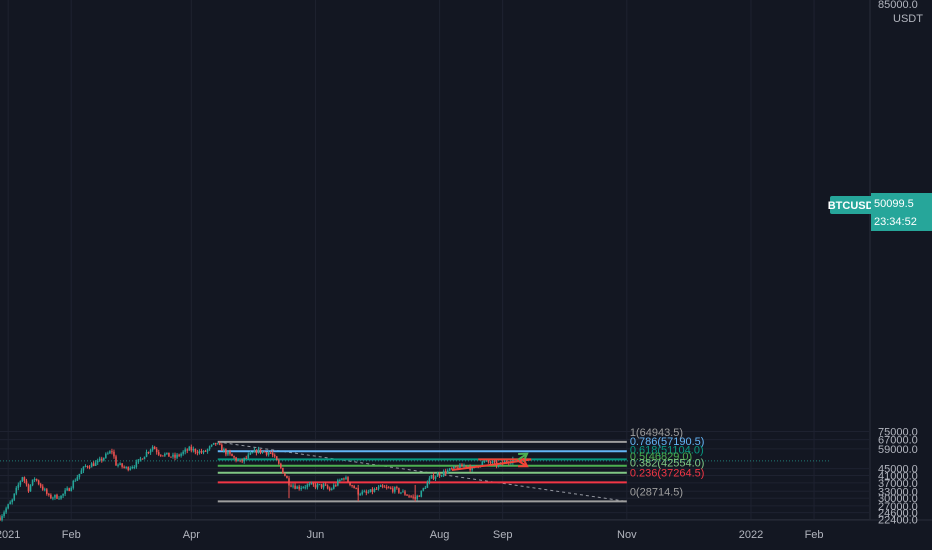  What do you see at coordinates (898, 492) in the screenshot?
I see `price-tick-label: 33000.0` at bounding box center [898, 492].